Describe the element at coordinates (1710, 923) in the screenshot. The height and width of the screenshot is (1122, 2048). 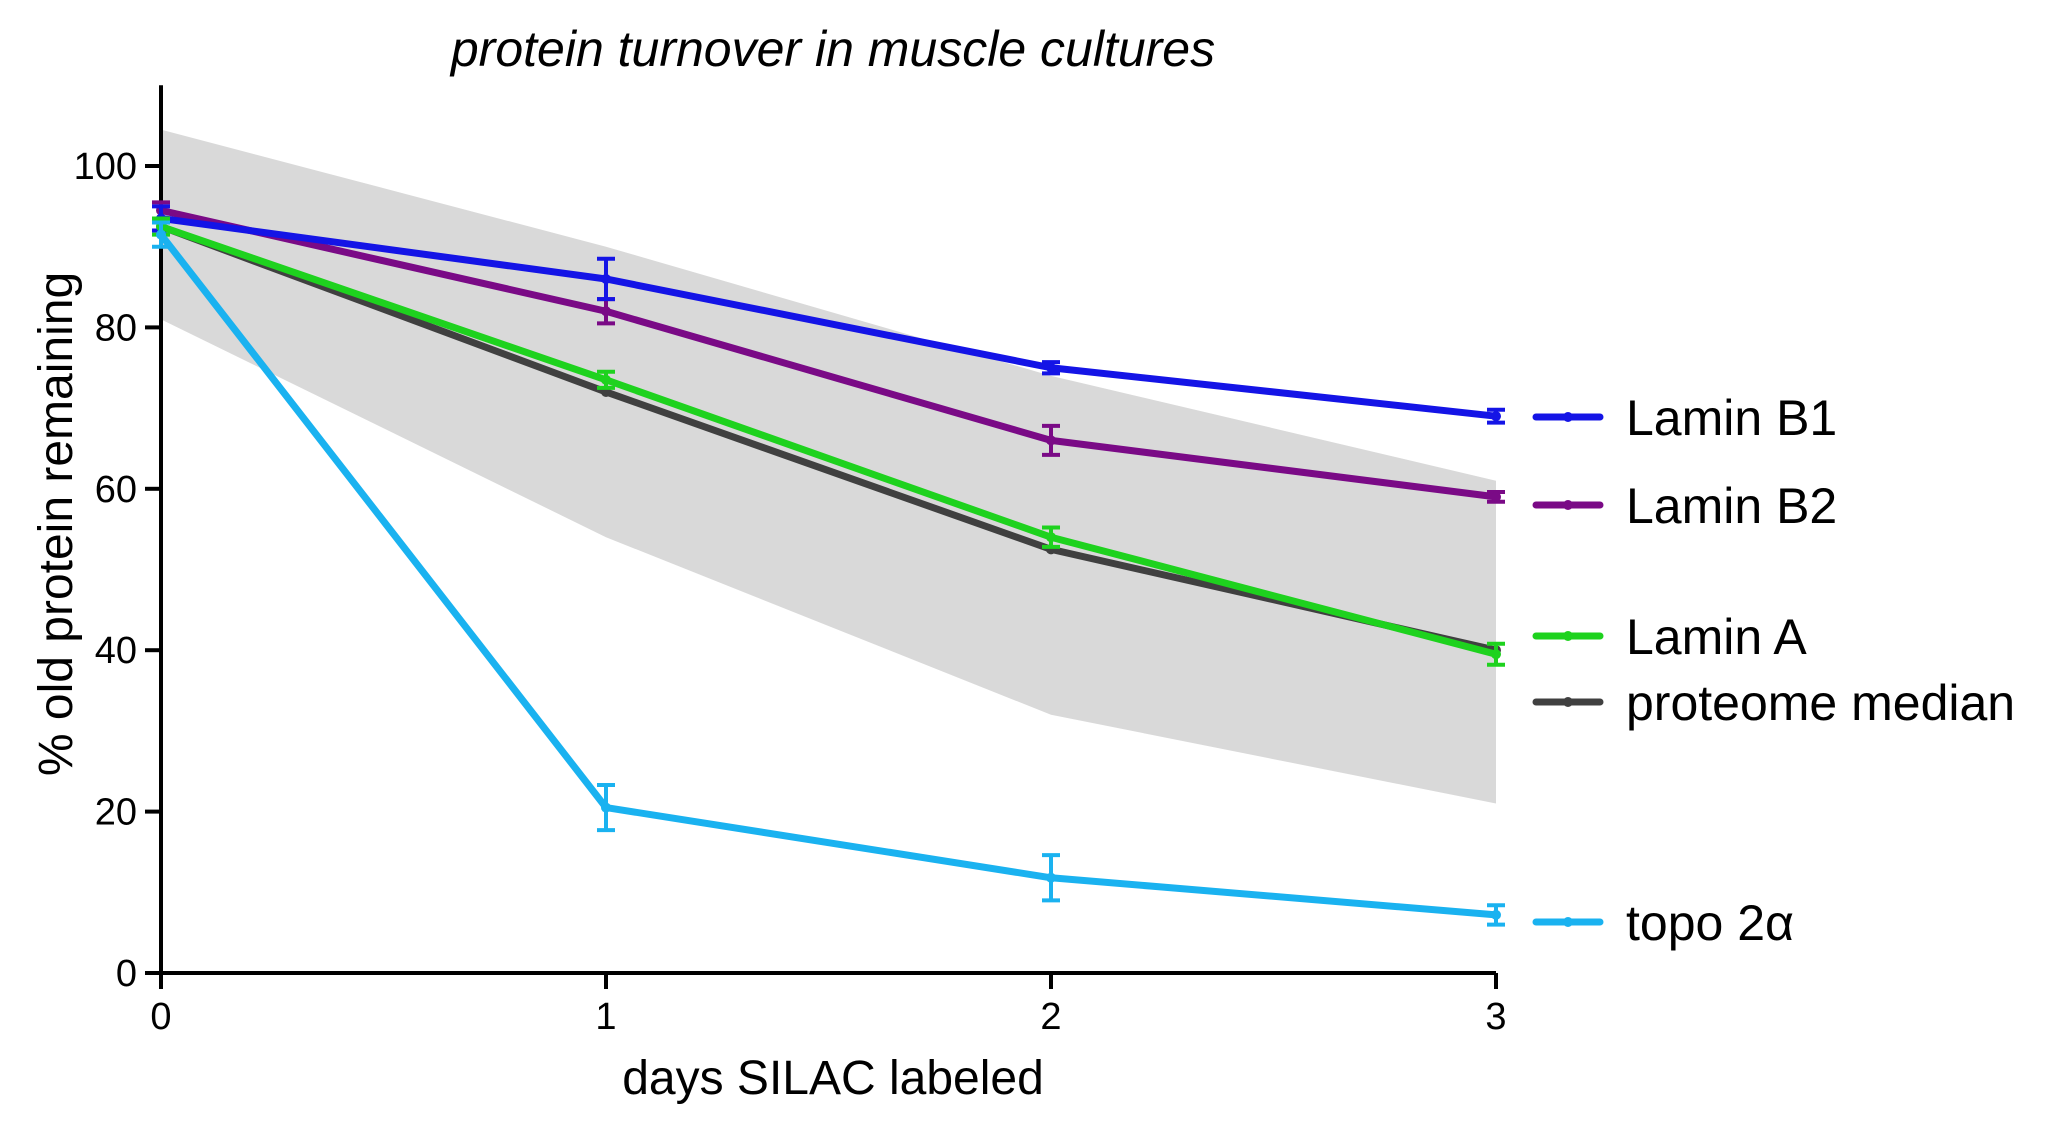
I see `legend-label-topo-2-: topo 2α` at that location.